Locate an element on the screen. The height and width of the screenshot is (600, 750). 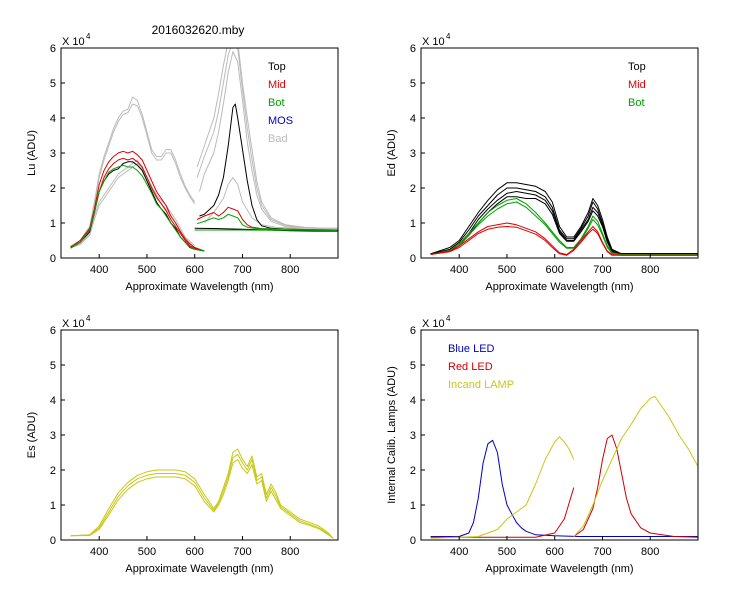
y-axis-label: Lu (ADU) is located at coordinates (32, 153).